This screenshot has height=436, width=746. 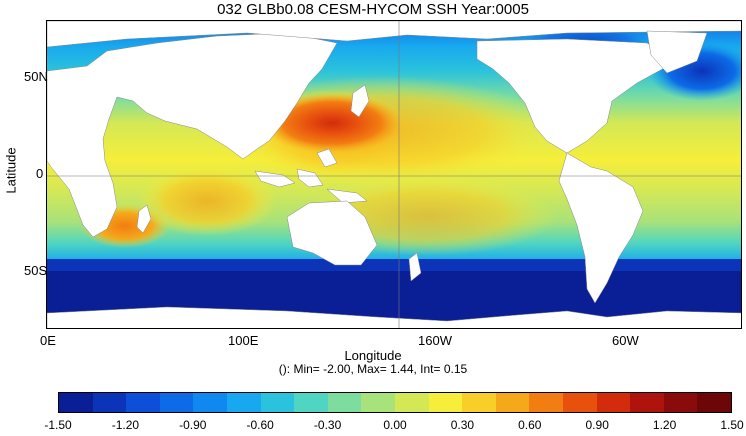 What do you see at coordinates (58, 425) in the screenshot?
I see `colorbar-tick-label: -1.50` at bounding box center [58, 425].